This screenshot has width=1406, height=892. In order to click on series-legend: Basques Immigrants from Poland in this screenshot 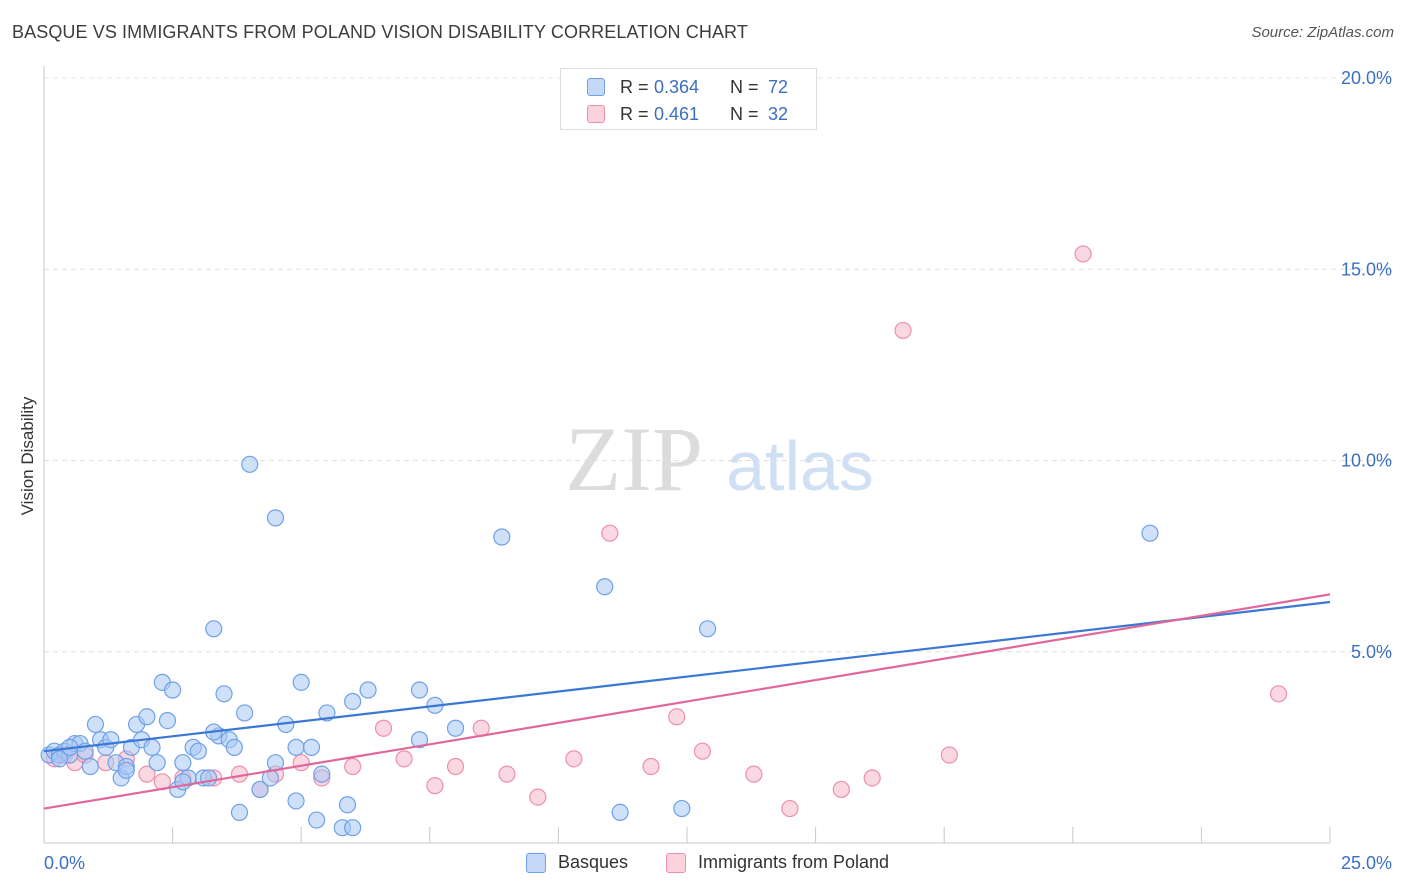, I will do `click(703, 865)`.